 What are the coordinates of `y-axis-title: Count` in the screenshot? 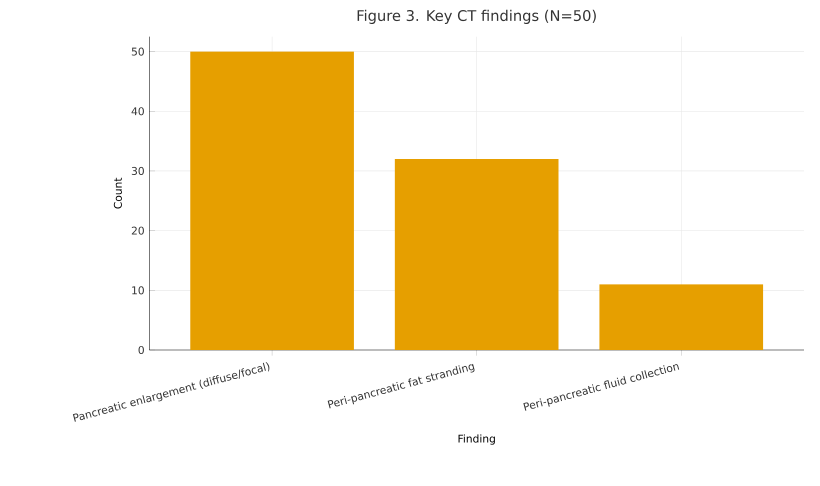 It's located at (118, 193).